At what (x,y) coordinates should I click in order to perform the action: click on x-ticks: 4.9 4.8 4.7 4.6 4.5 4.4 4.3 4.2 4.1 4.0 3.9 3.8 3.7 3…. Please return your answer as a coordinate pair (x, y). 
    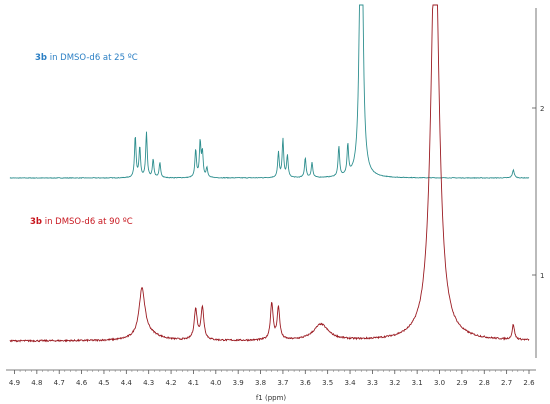
    Looking at the image, I should click on (272, 378).